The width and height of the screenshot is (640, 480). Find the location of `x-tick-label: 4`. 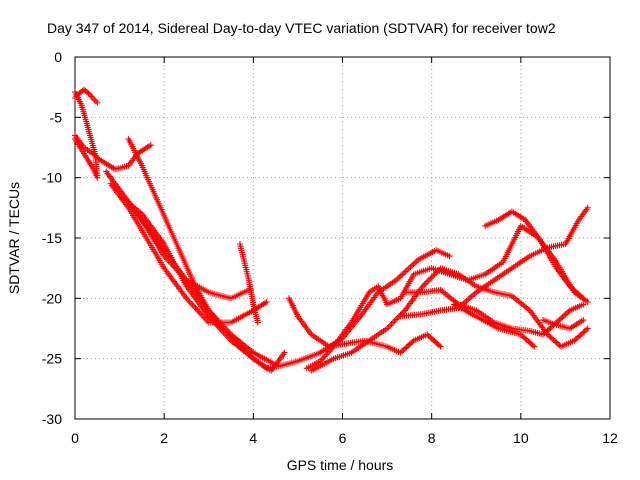

x-tick-label: 4 is located at coordinates (253, 438).